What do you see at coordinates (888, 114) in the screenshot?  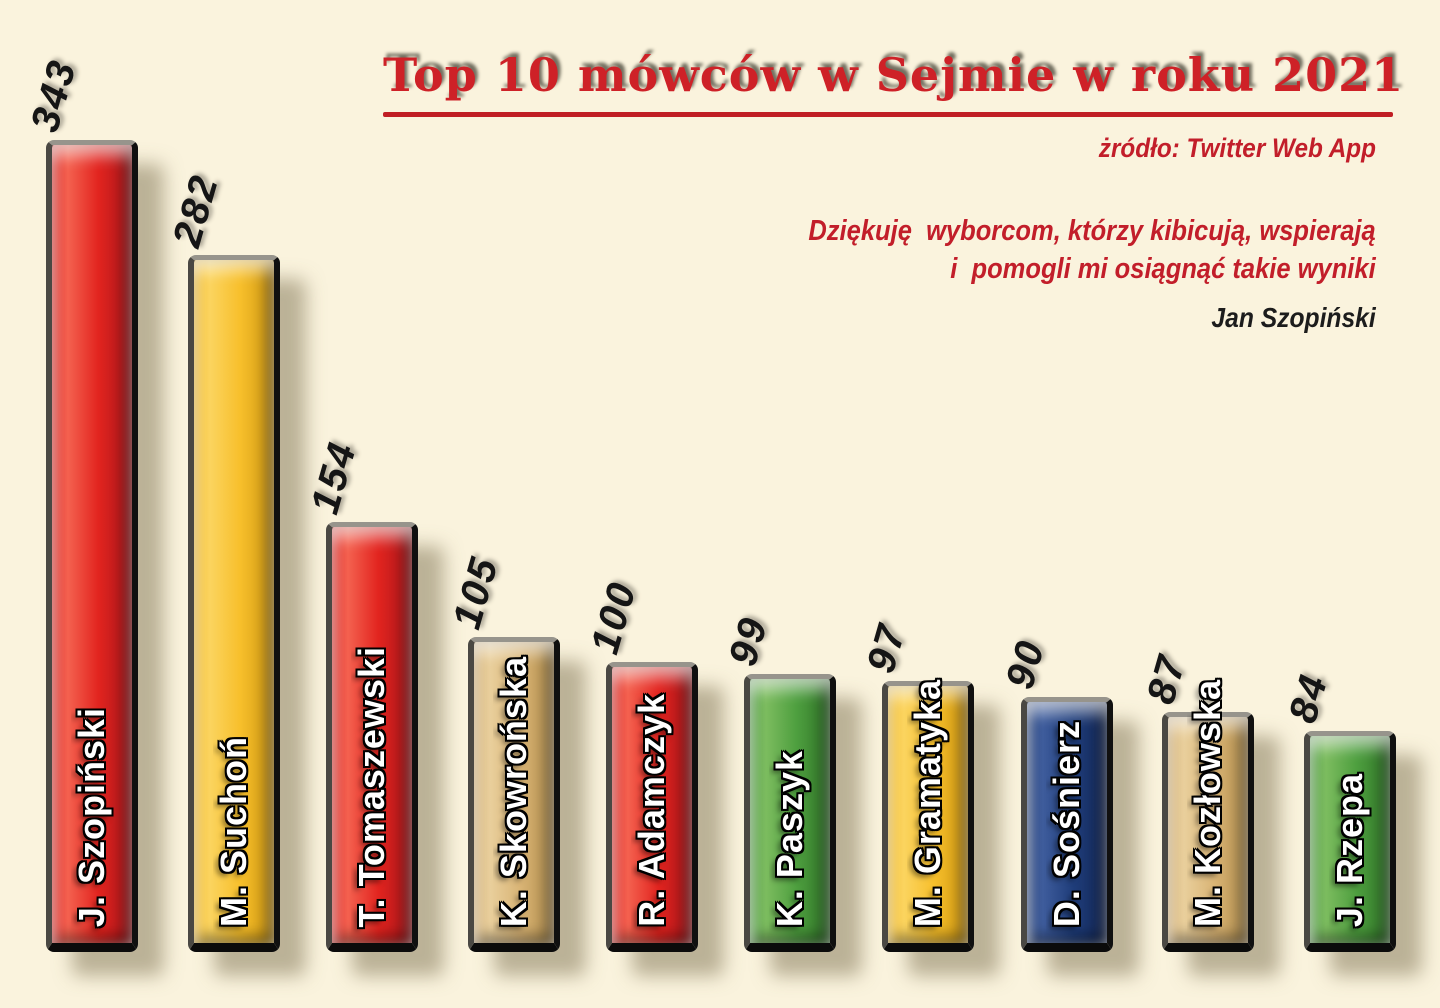 I see `title-underline` at bounding box center [888, 114].